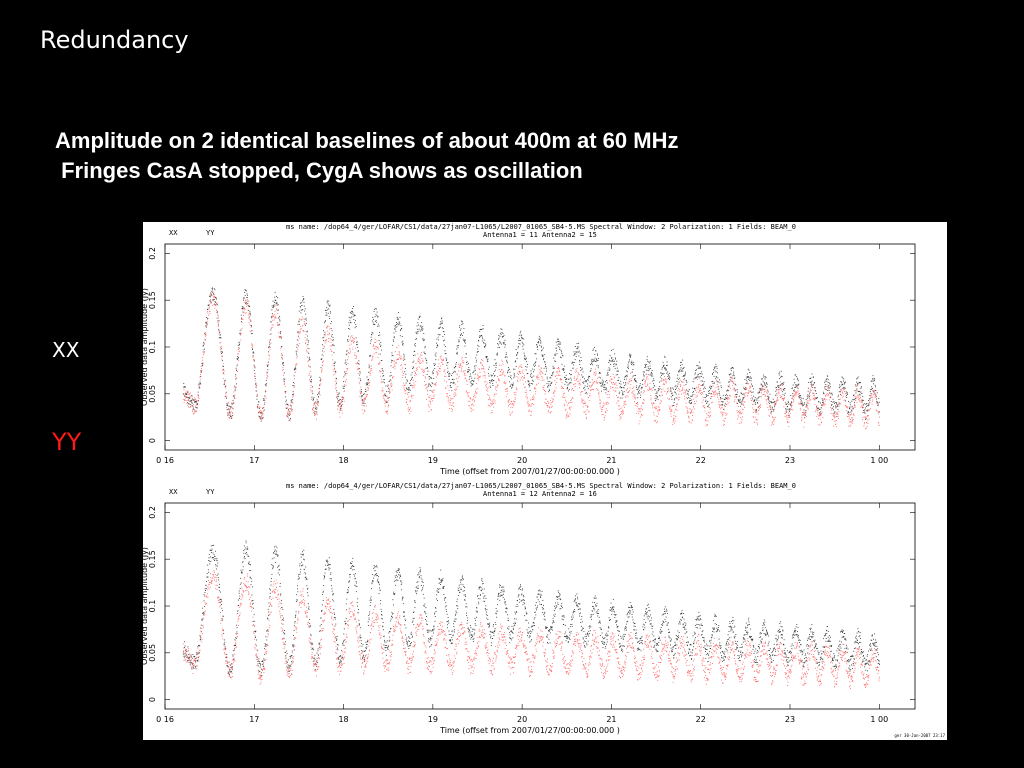  I want to click on x-tick-label: 18, so click(343, 460).